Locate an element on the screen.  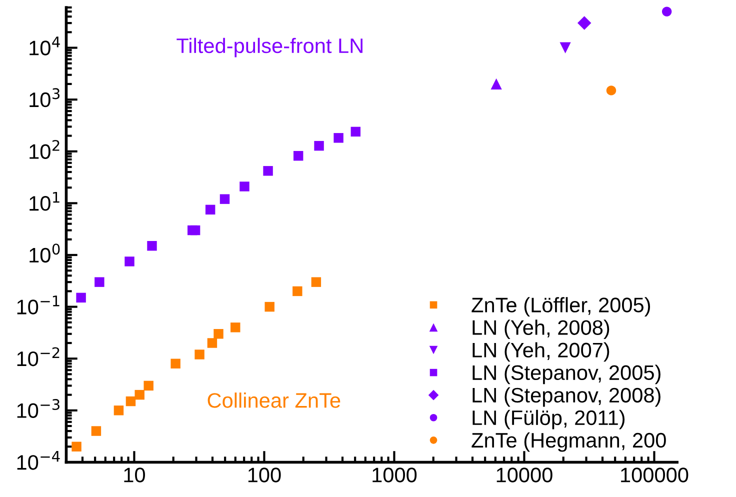
y-tick-label: 10$^{−1}$ is located at coordinates (38, 305).